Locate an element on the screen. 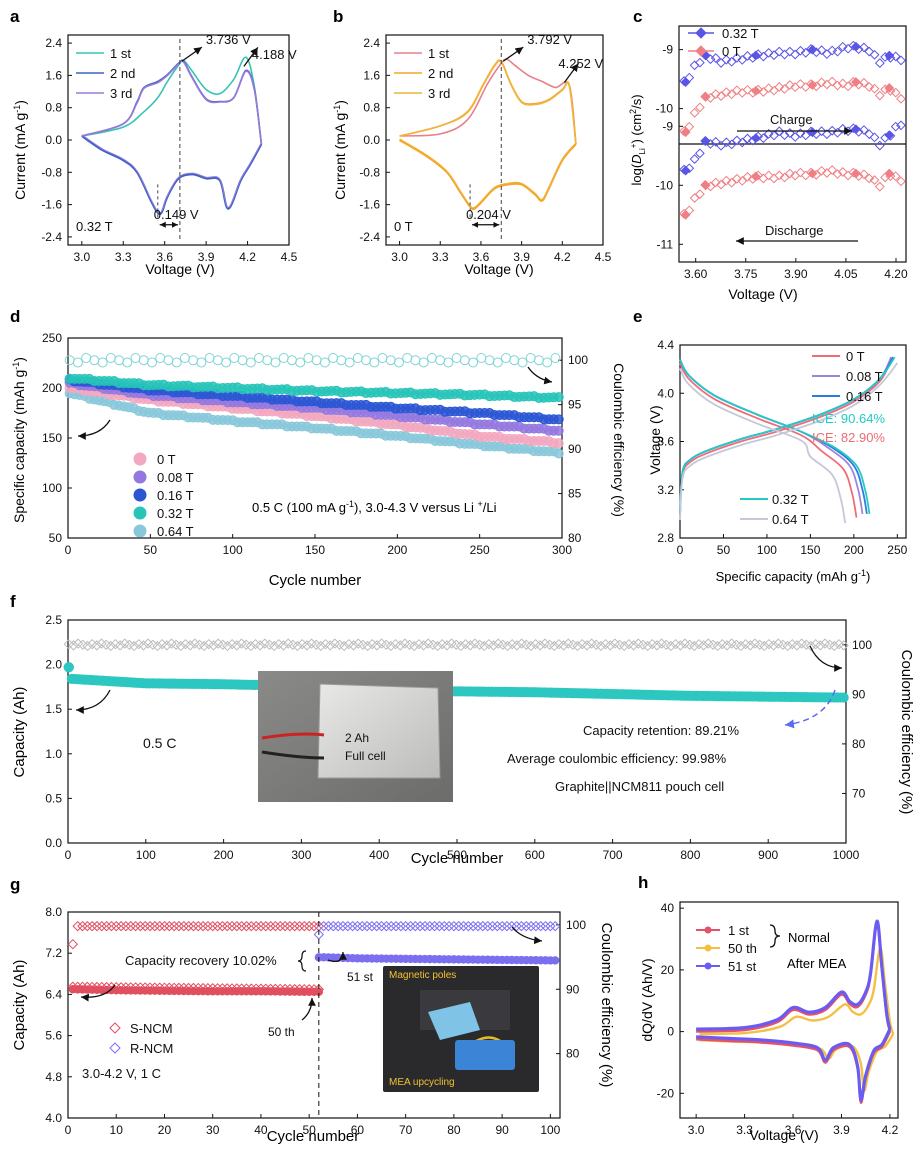 This screenshot has height=1151, width=919. b-cv-curve-discharge is located at coordinates (488, 175).